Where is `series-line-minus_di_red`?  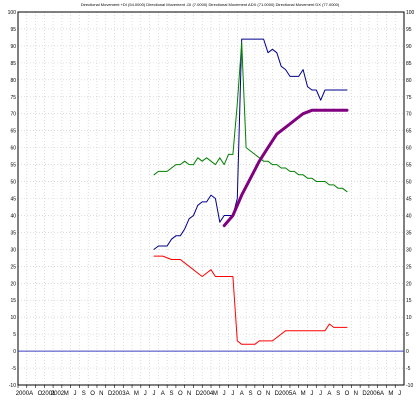 series-line-minus_di_red is located at coordinates (250, 300).